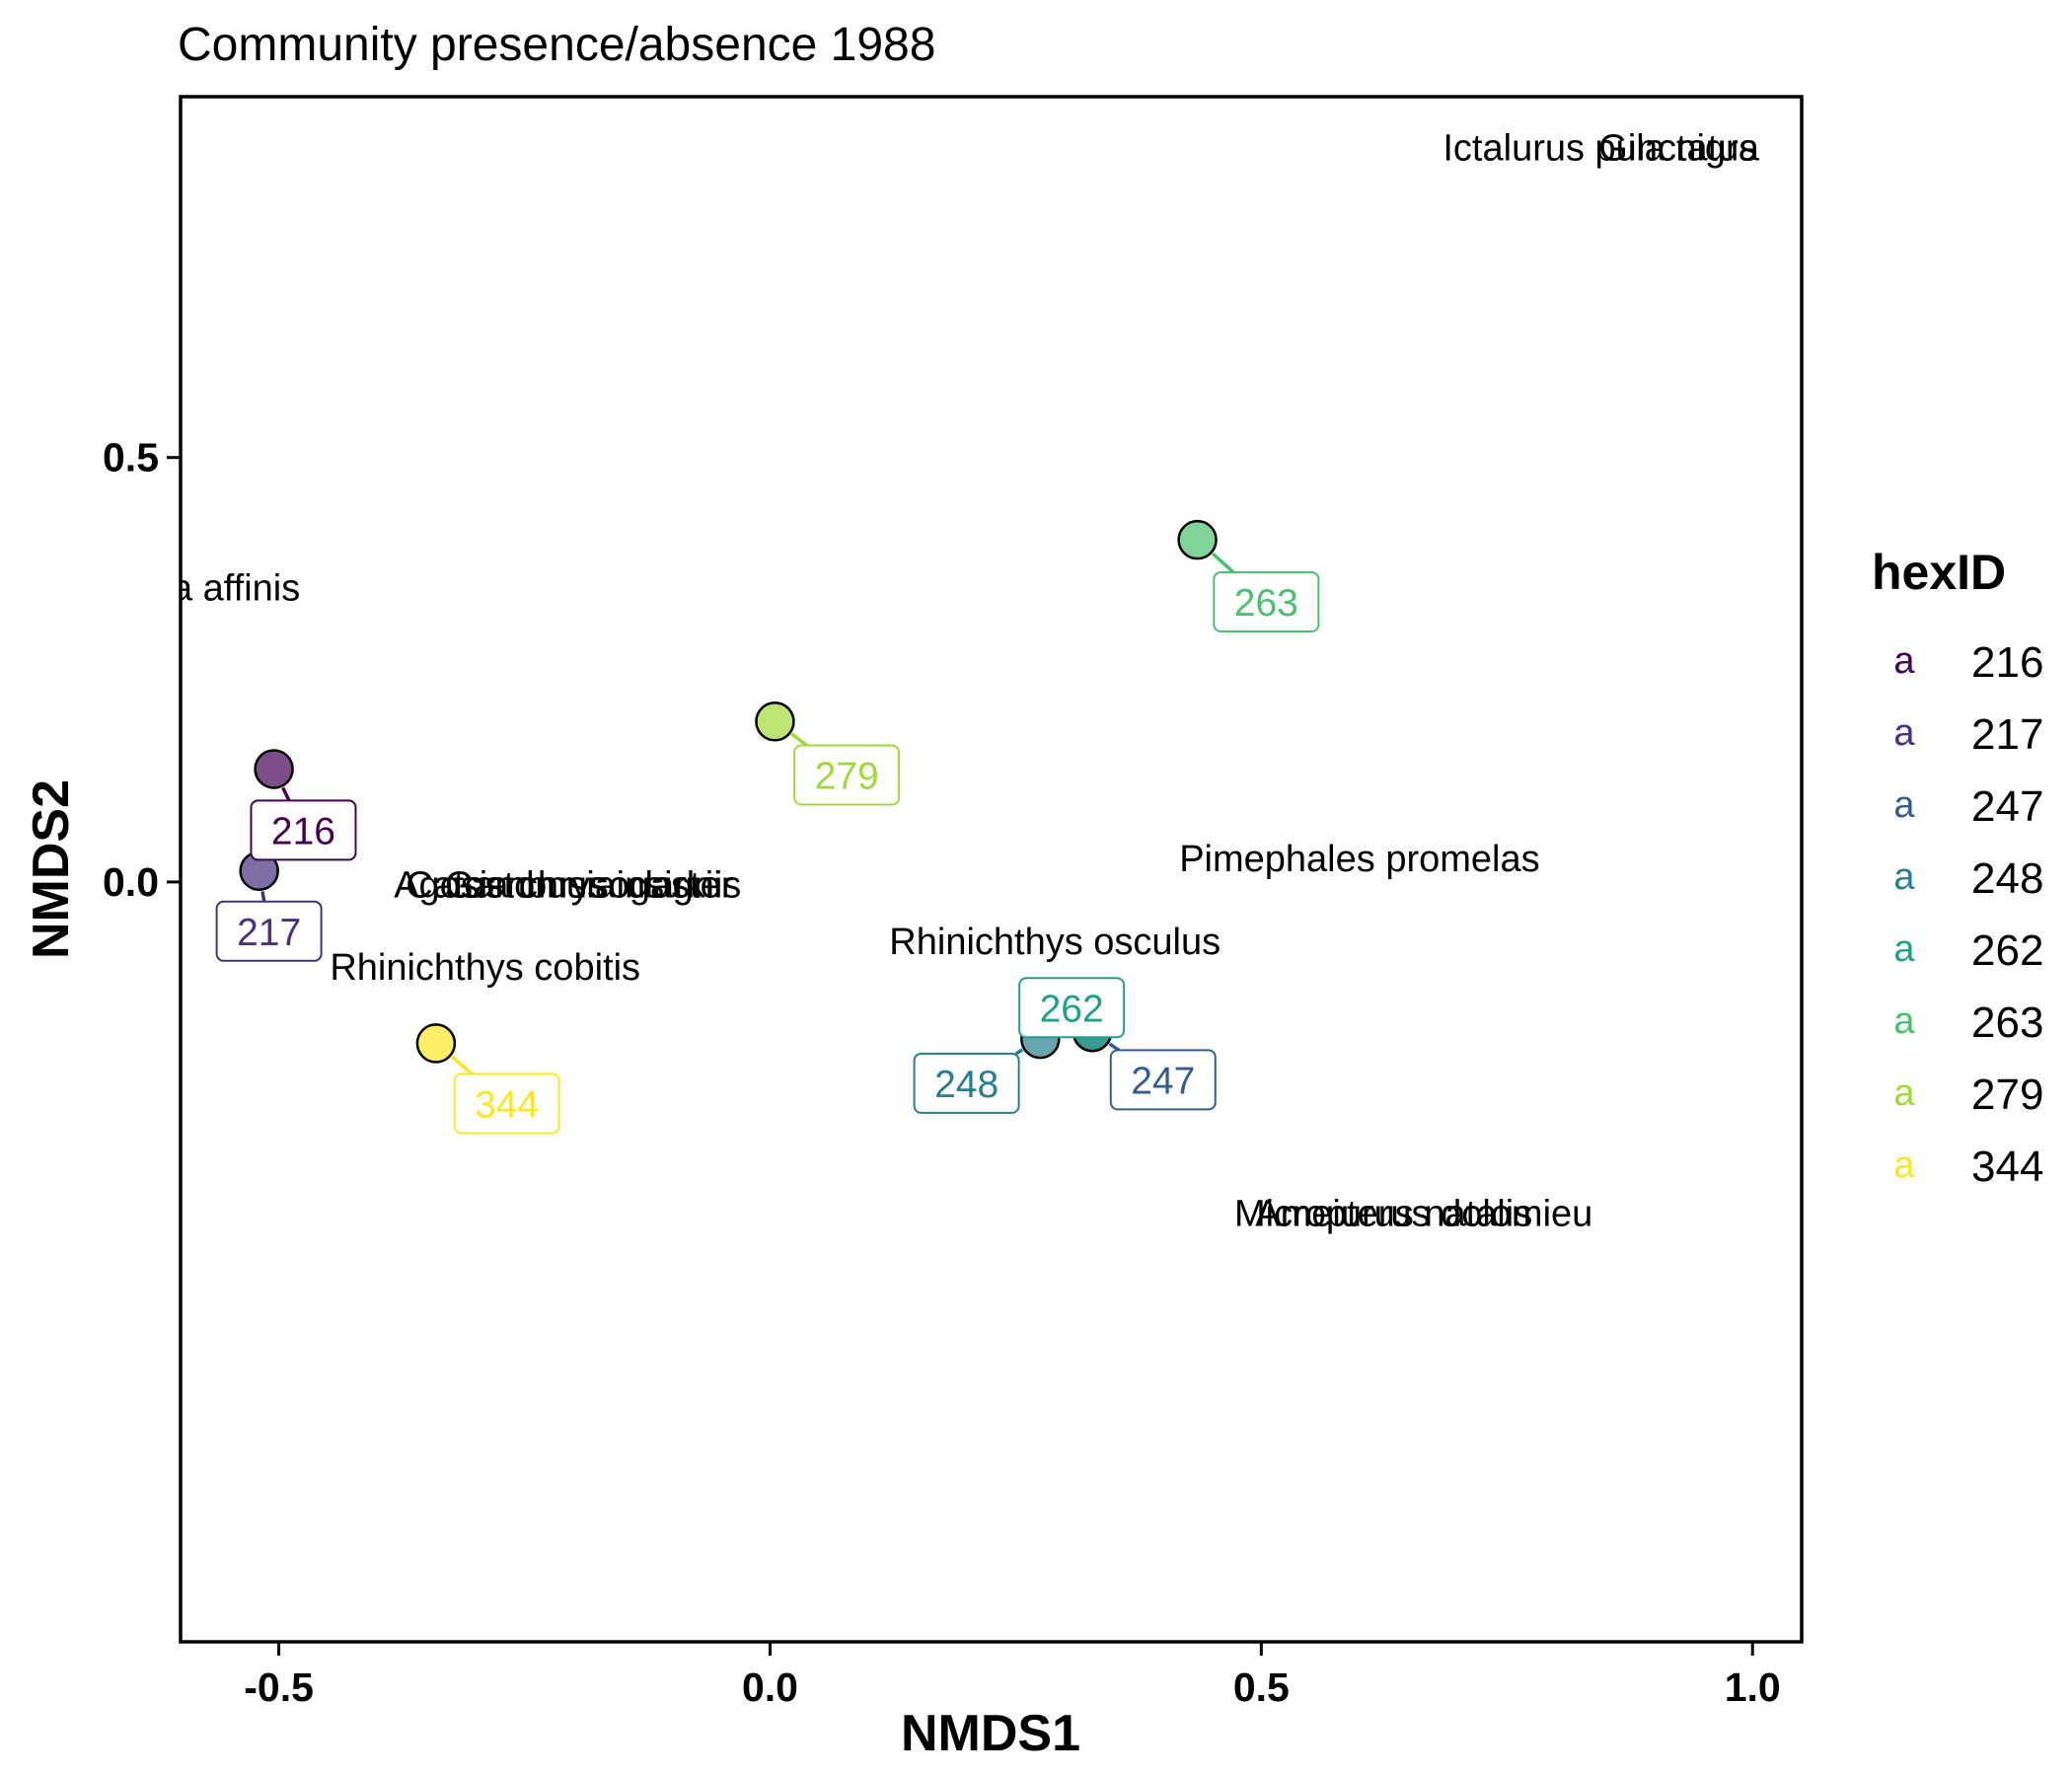  What do you see at coordinates (142, 670) in the screenshot?
I see `y-axis: 0.0 0.5` at bounding box center [142, 670].